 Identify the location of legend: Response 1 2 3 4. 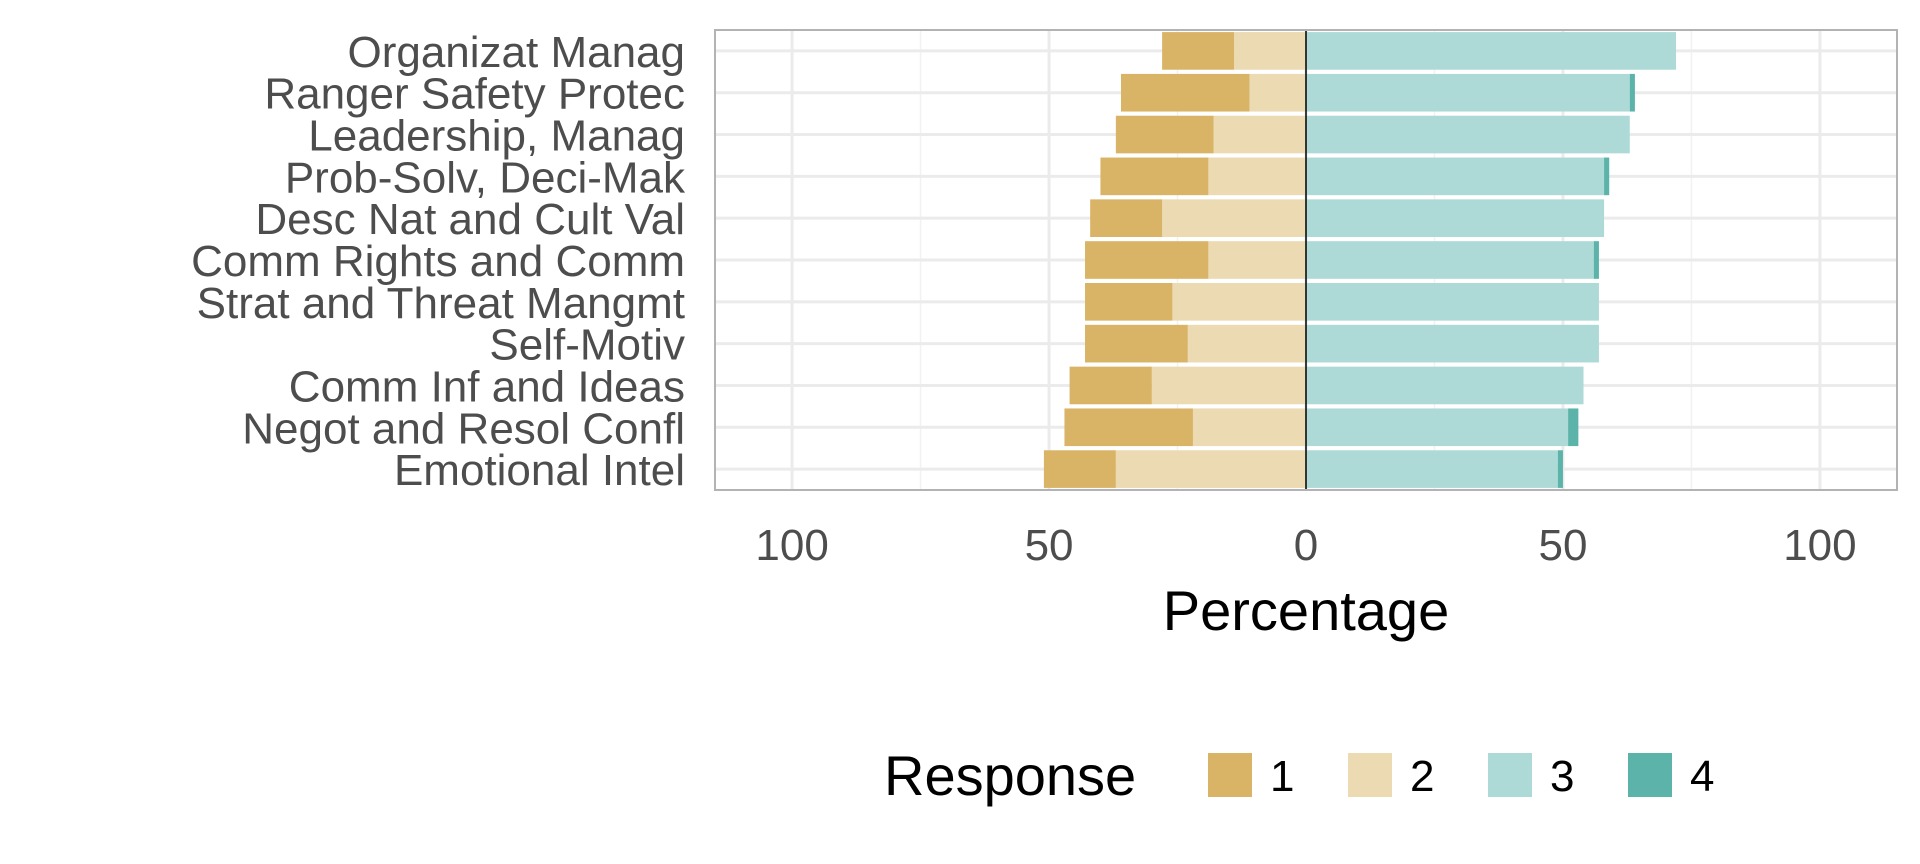
(1299, 775).